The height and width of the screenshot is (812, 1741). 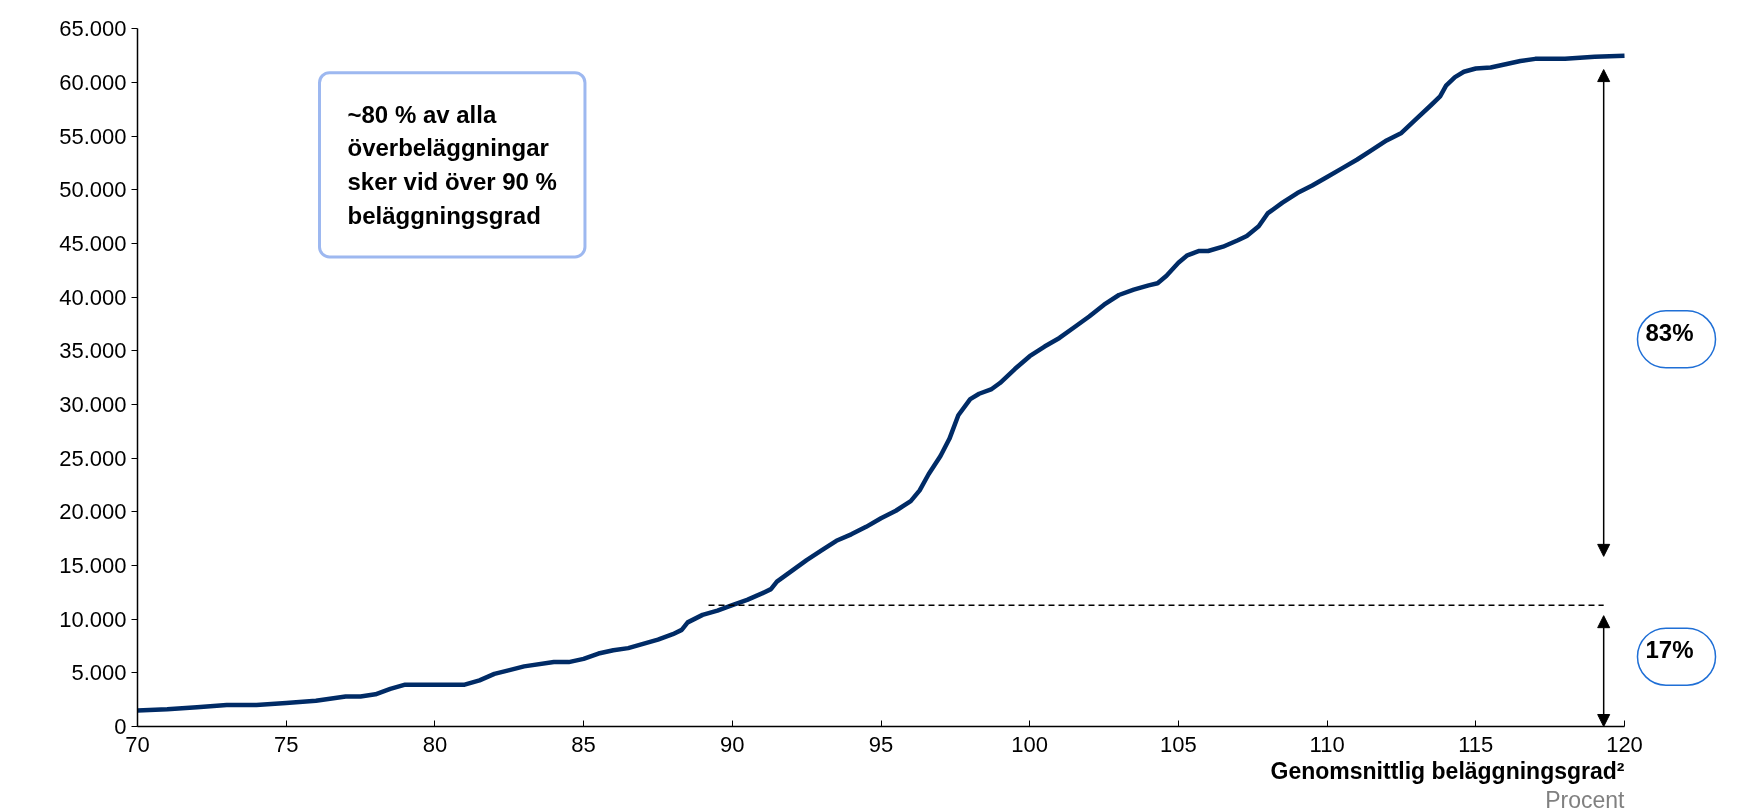 I want to click on y-tick-label: 50.000, so click(x=93, y=190).